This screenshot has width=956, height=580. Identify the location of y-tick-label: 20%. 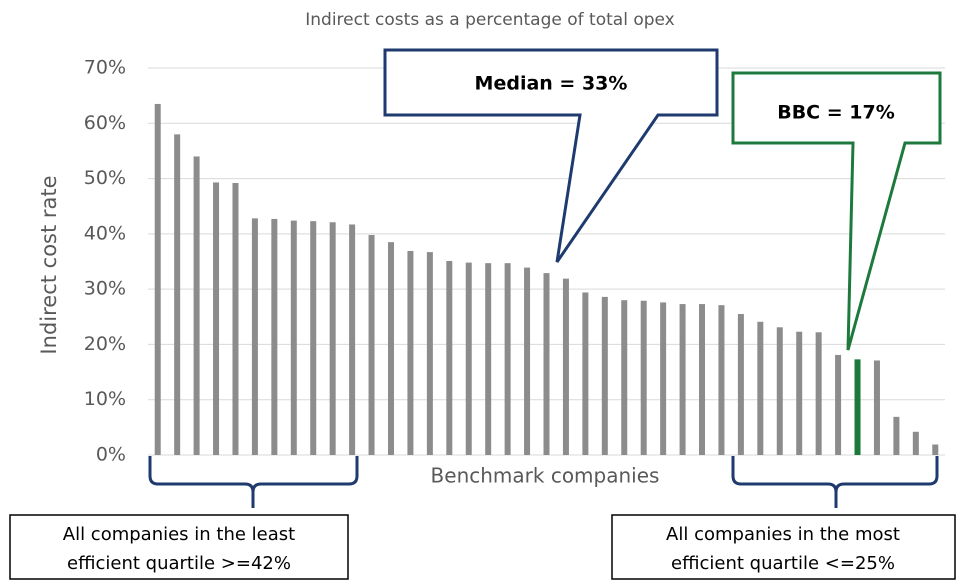
(105, 344).